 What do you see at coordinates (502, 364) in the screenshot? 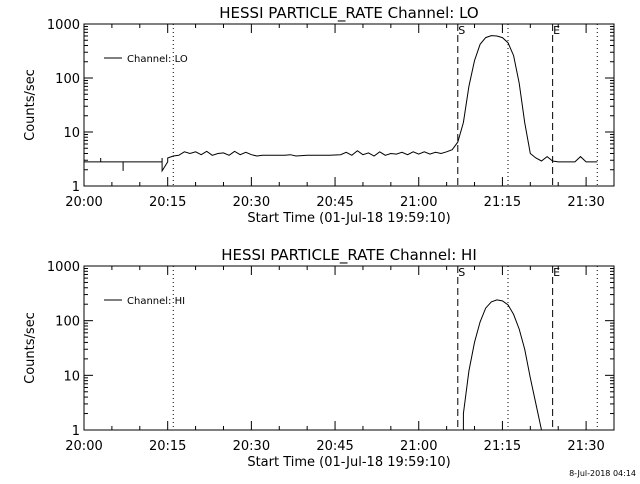
I see `series-line` at bounding box center [502, 364].